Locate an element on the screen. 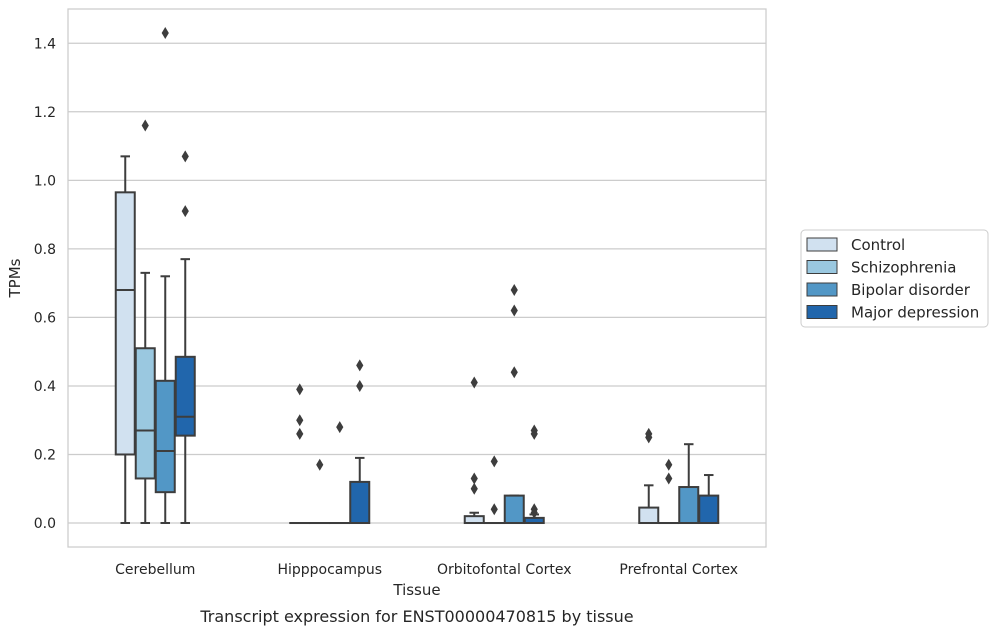 The image size is (997, 634). x-axis-label: Tissue is located at coordinates (416, 590).